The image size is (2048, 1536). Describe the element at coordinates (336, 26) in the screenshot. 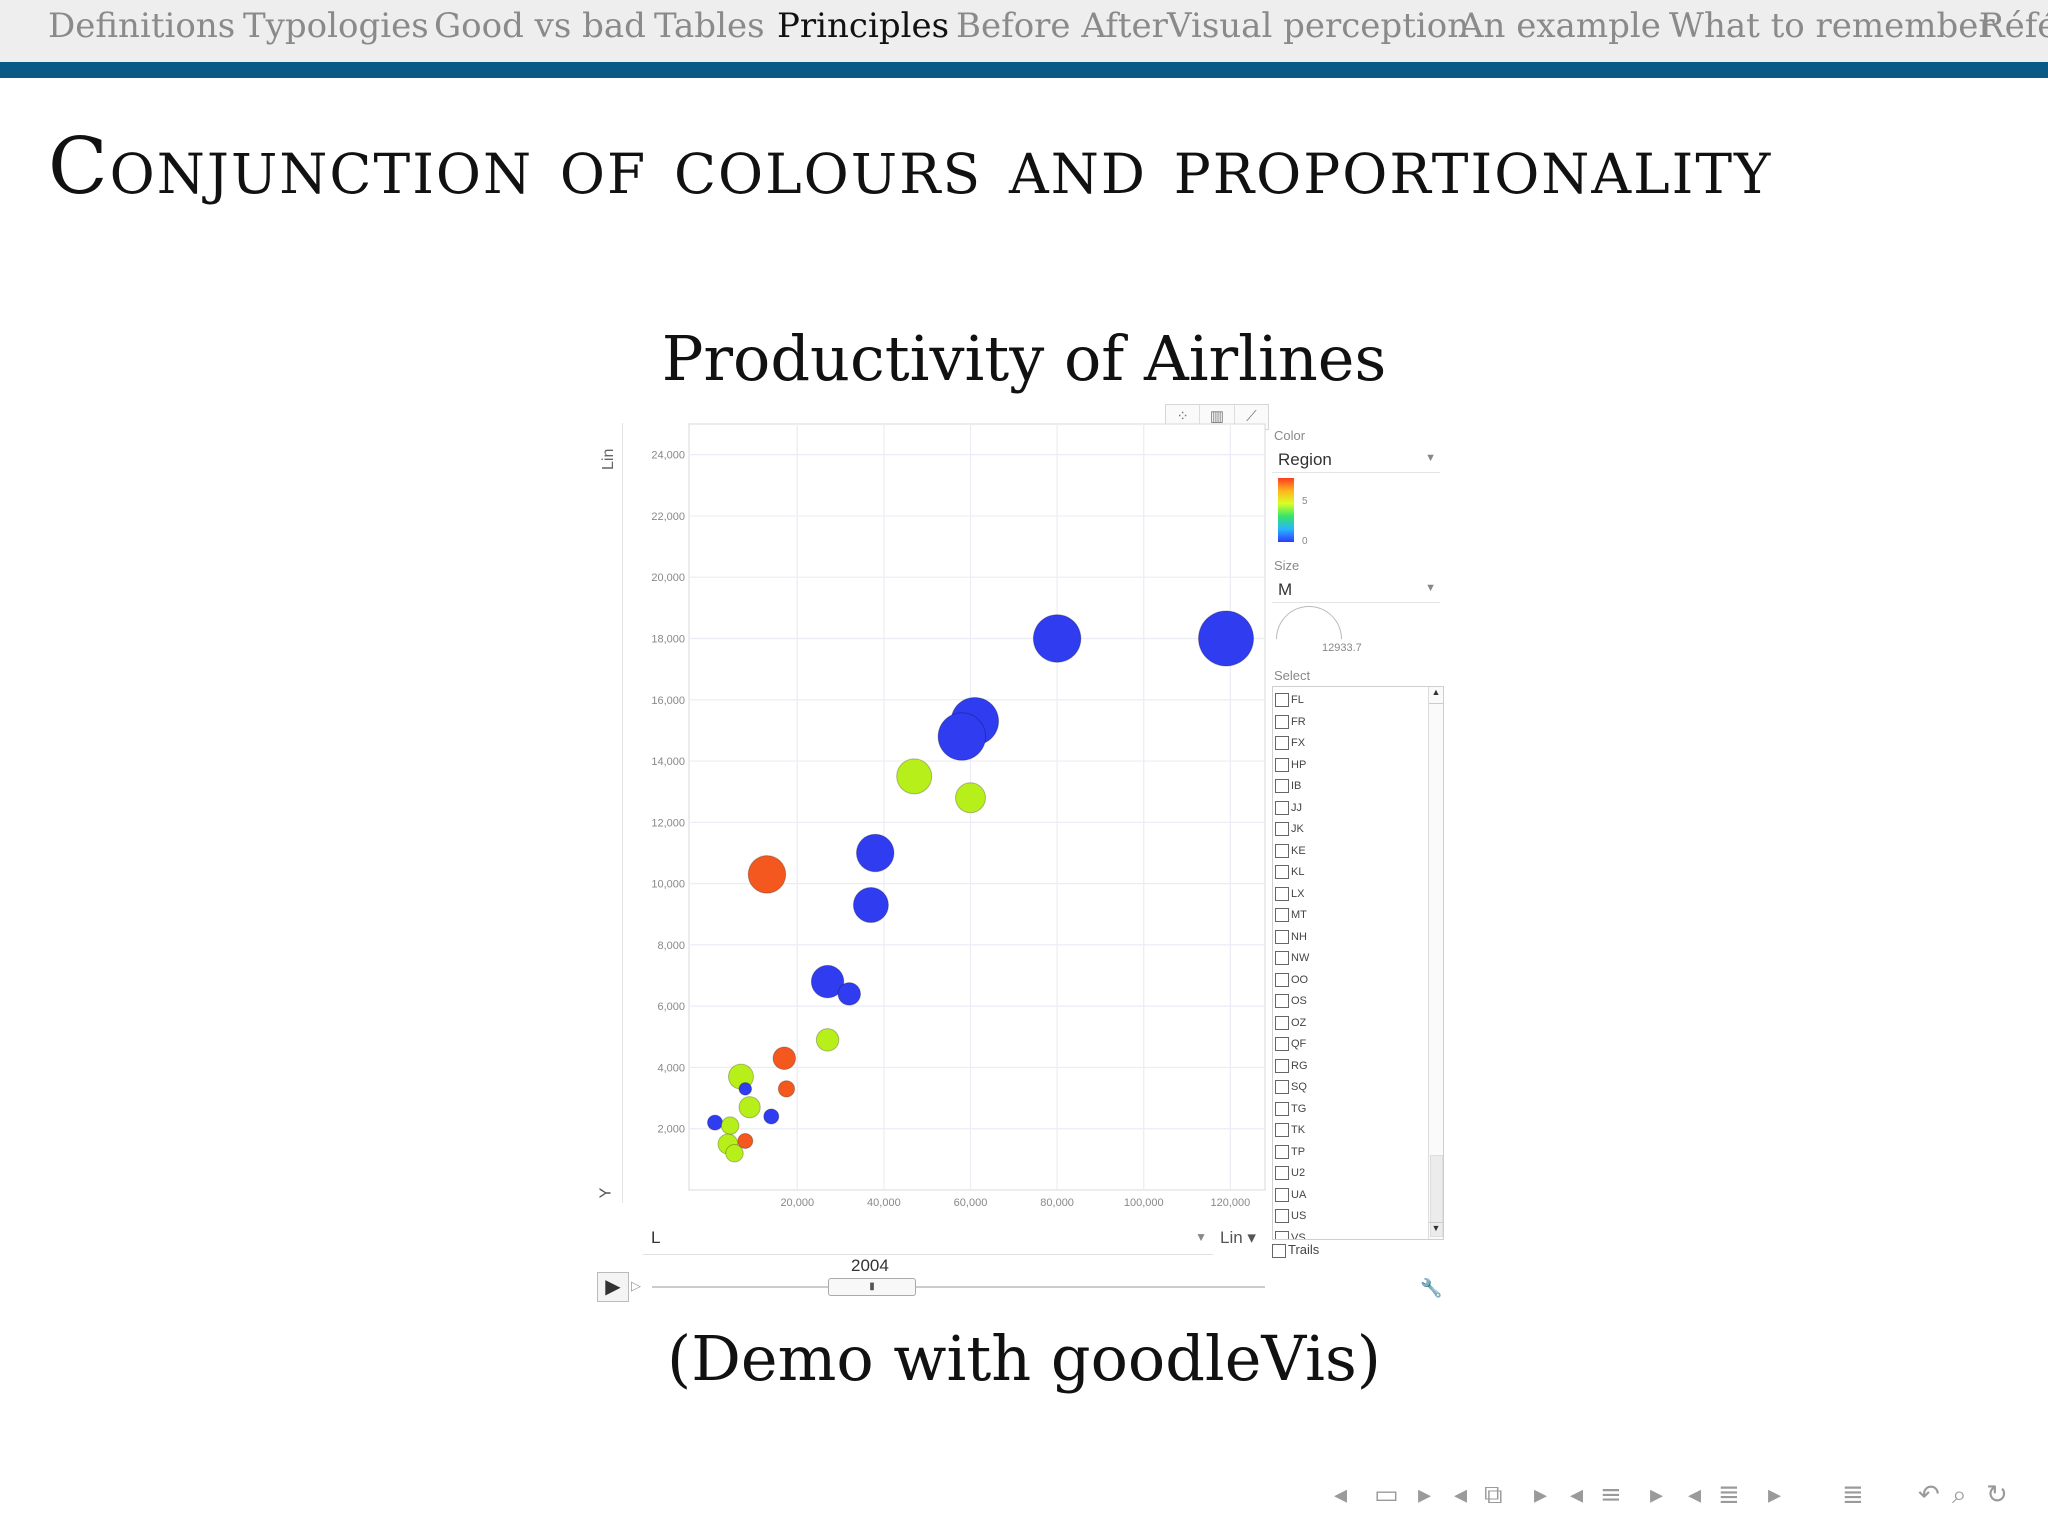

I see `nav-item-typologies: Typologies` at that location.